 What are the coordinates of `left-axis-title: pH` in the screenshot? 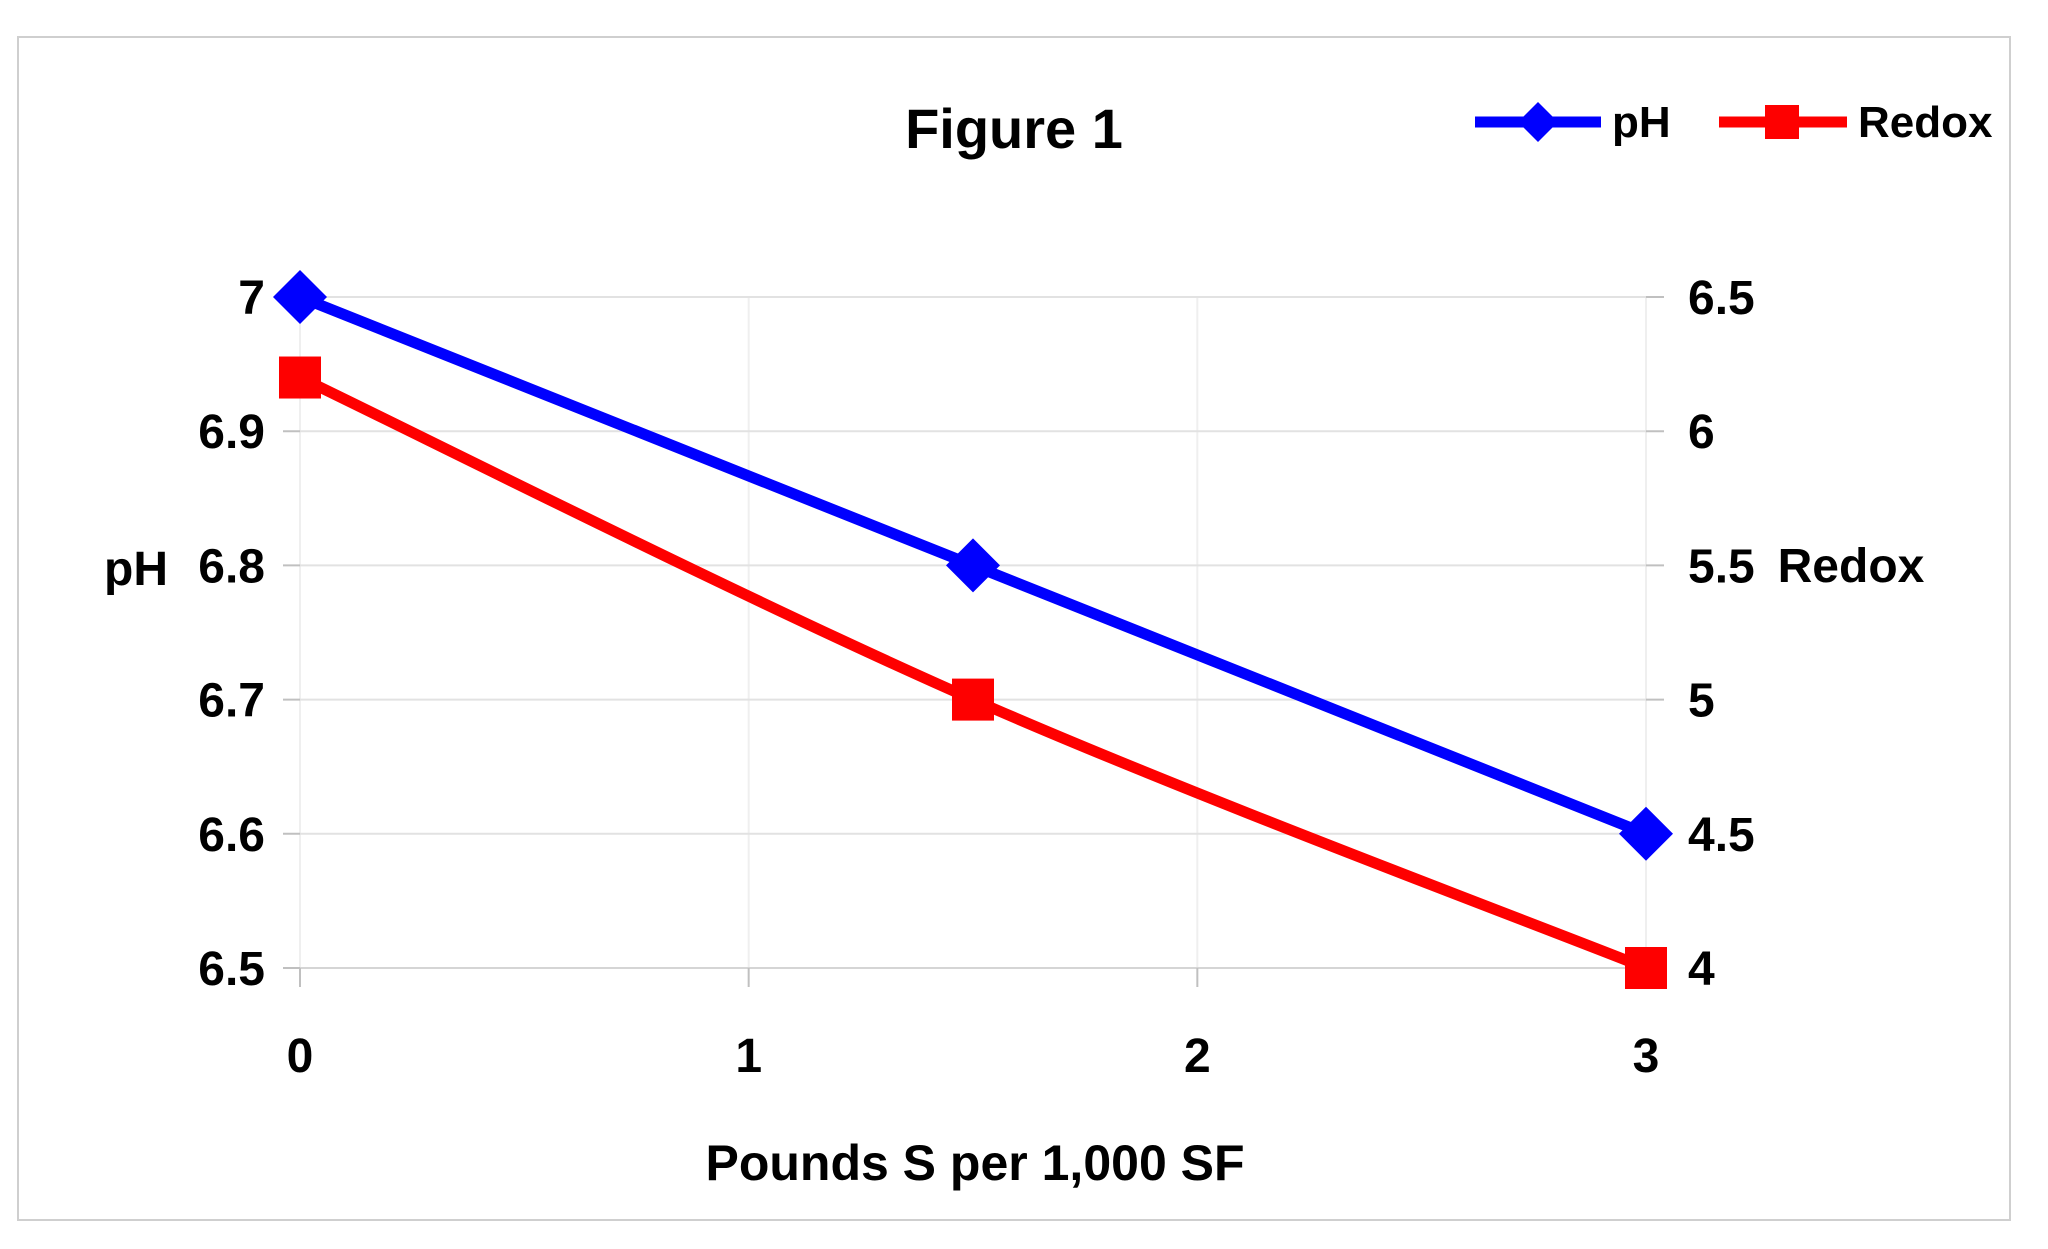 It's located at (136, 569).